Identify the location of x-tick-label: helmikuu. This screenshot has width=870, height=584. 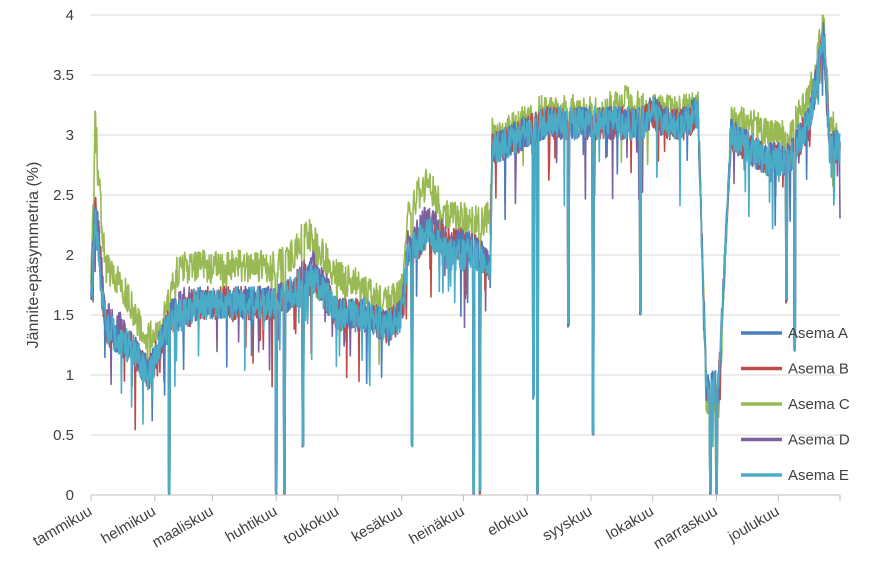
(128, 525).